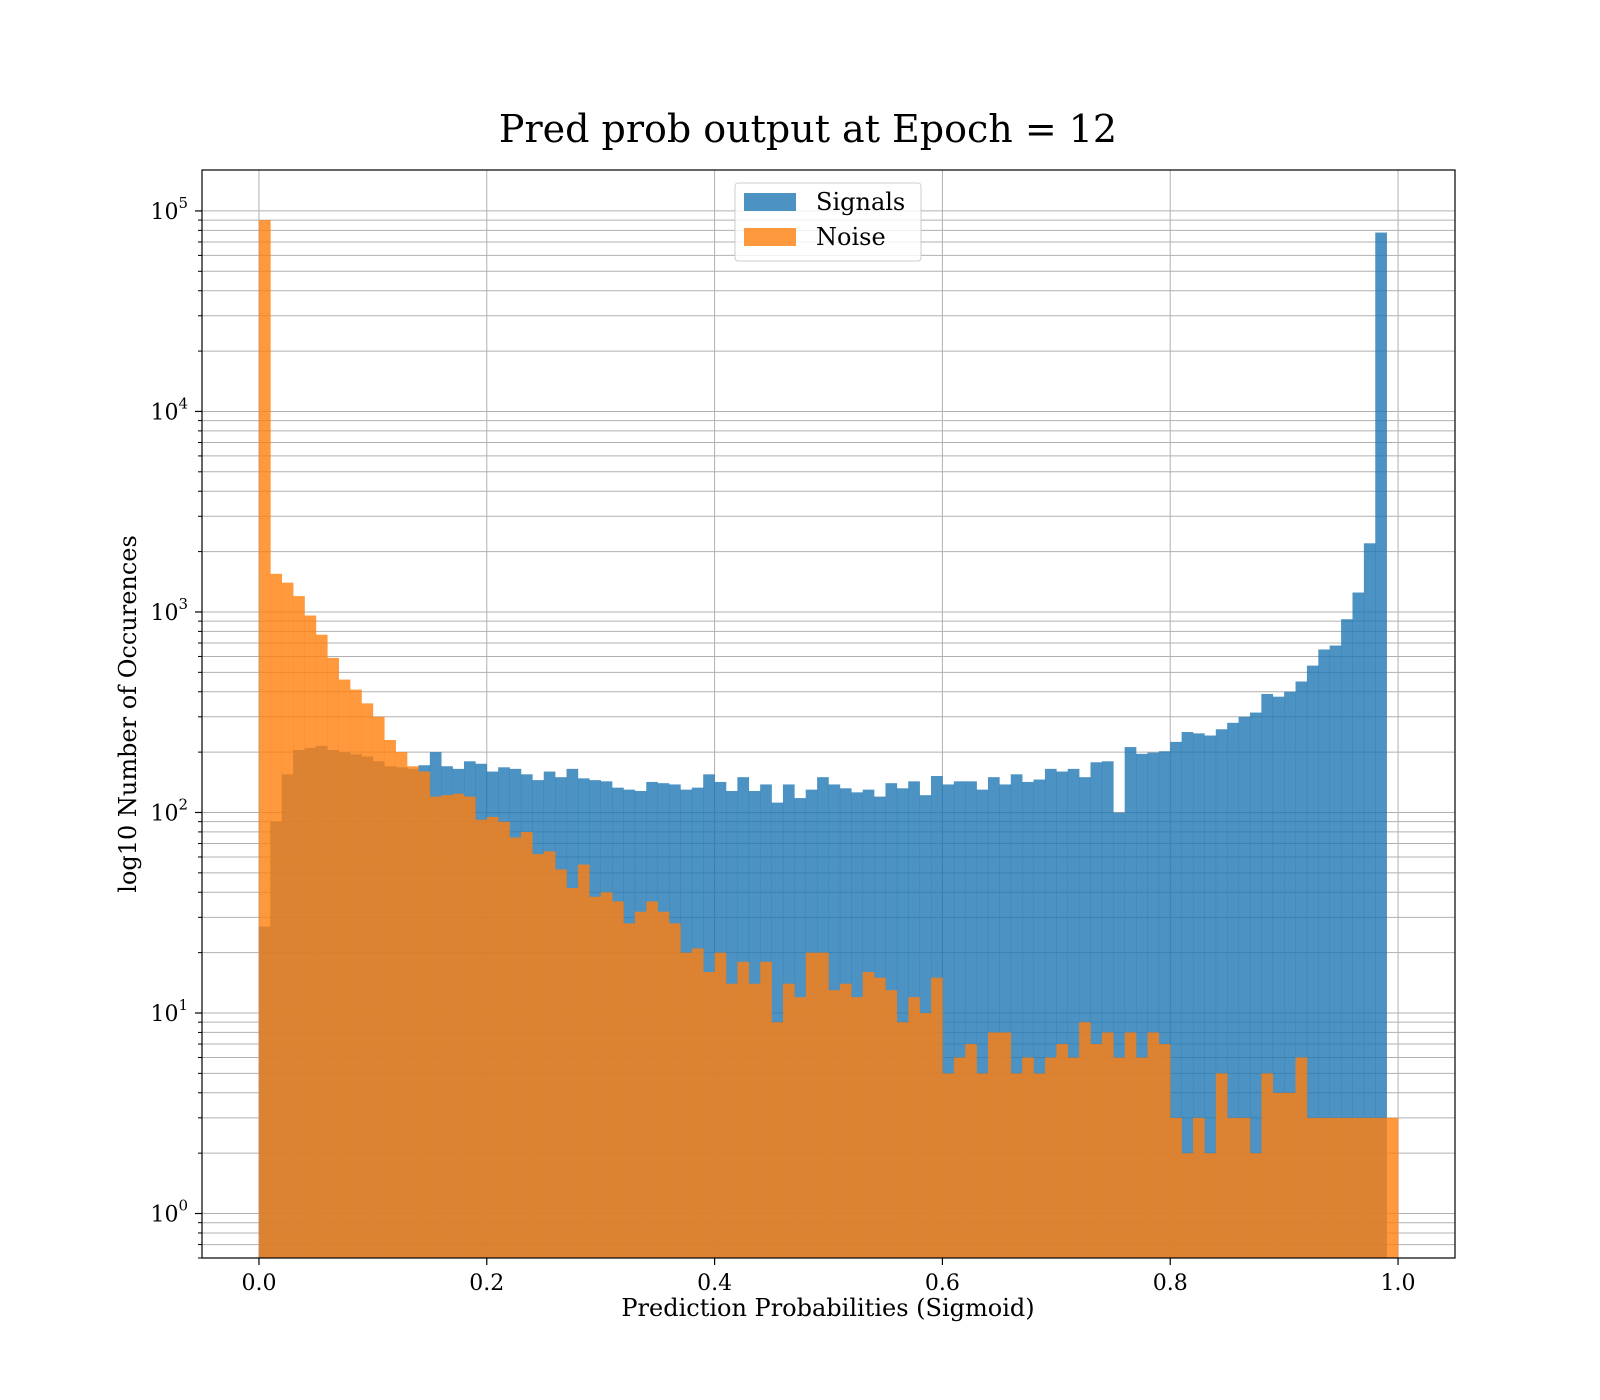 This screenshot has height=1400, width=1600. Describe the element at coordinates (169, 810) in the screenshot. I see `y-tick-label: 10²` at that location.